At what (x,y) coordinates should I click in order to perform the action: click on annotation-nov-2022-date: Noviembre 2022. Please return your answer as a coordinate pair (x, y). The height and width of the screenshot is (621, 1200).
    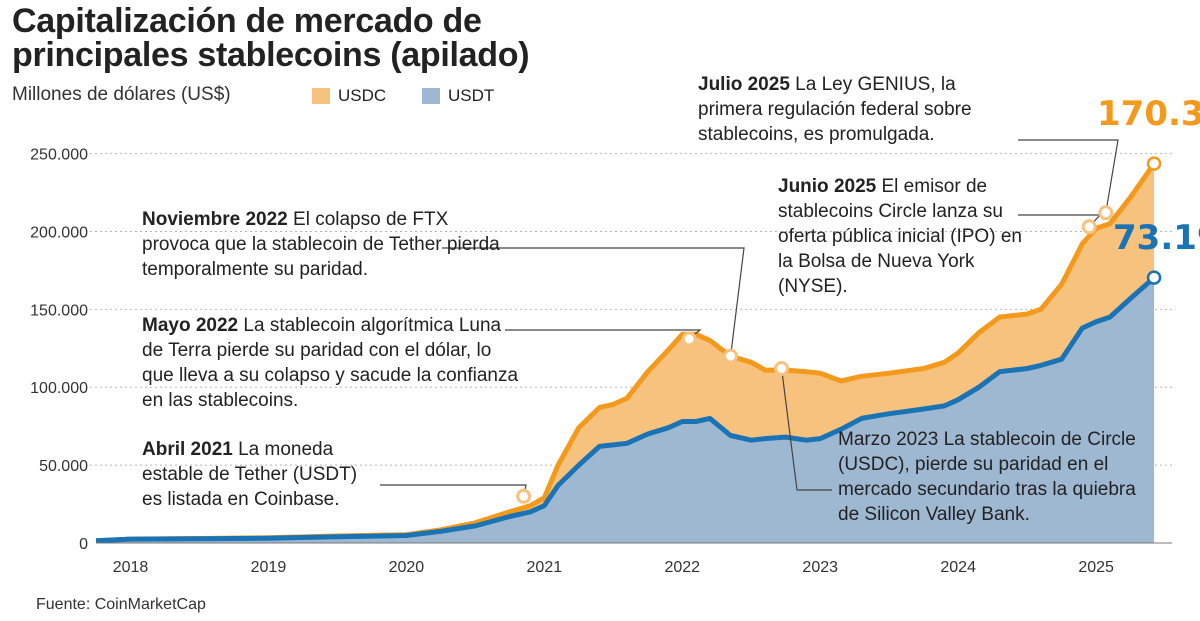
    Looking at the image, I should click on (215, 219).